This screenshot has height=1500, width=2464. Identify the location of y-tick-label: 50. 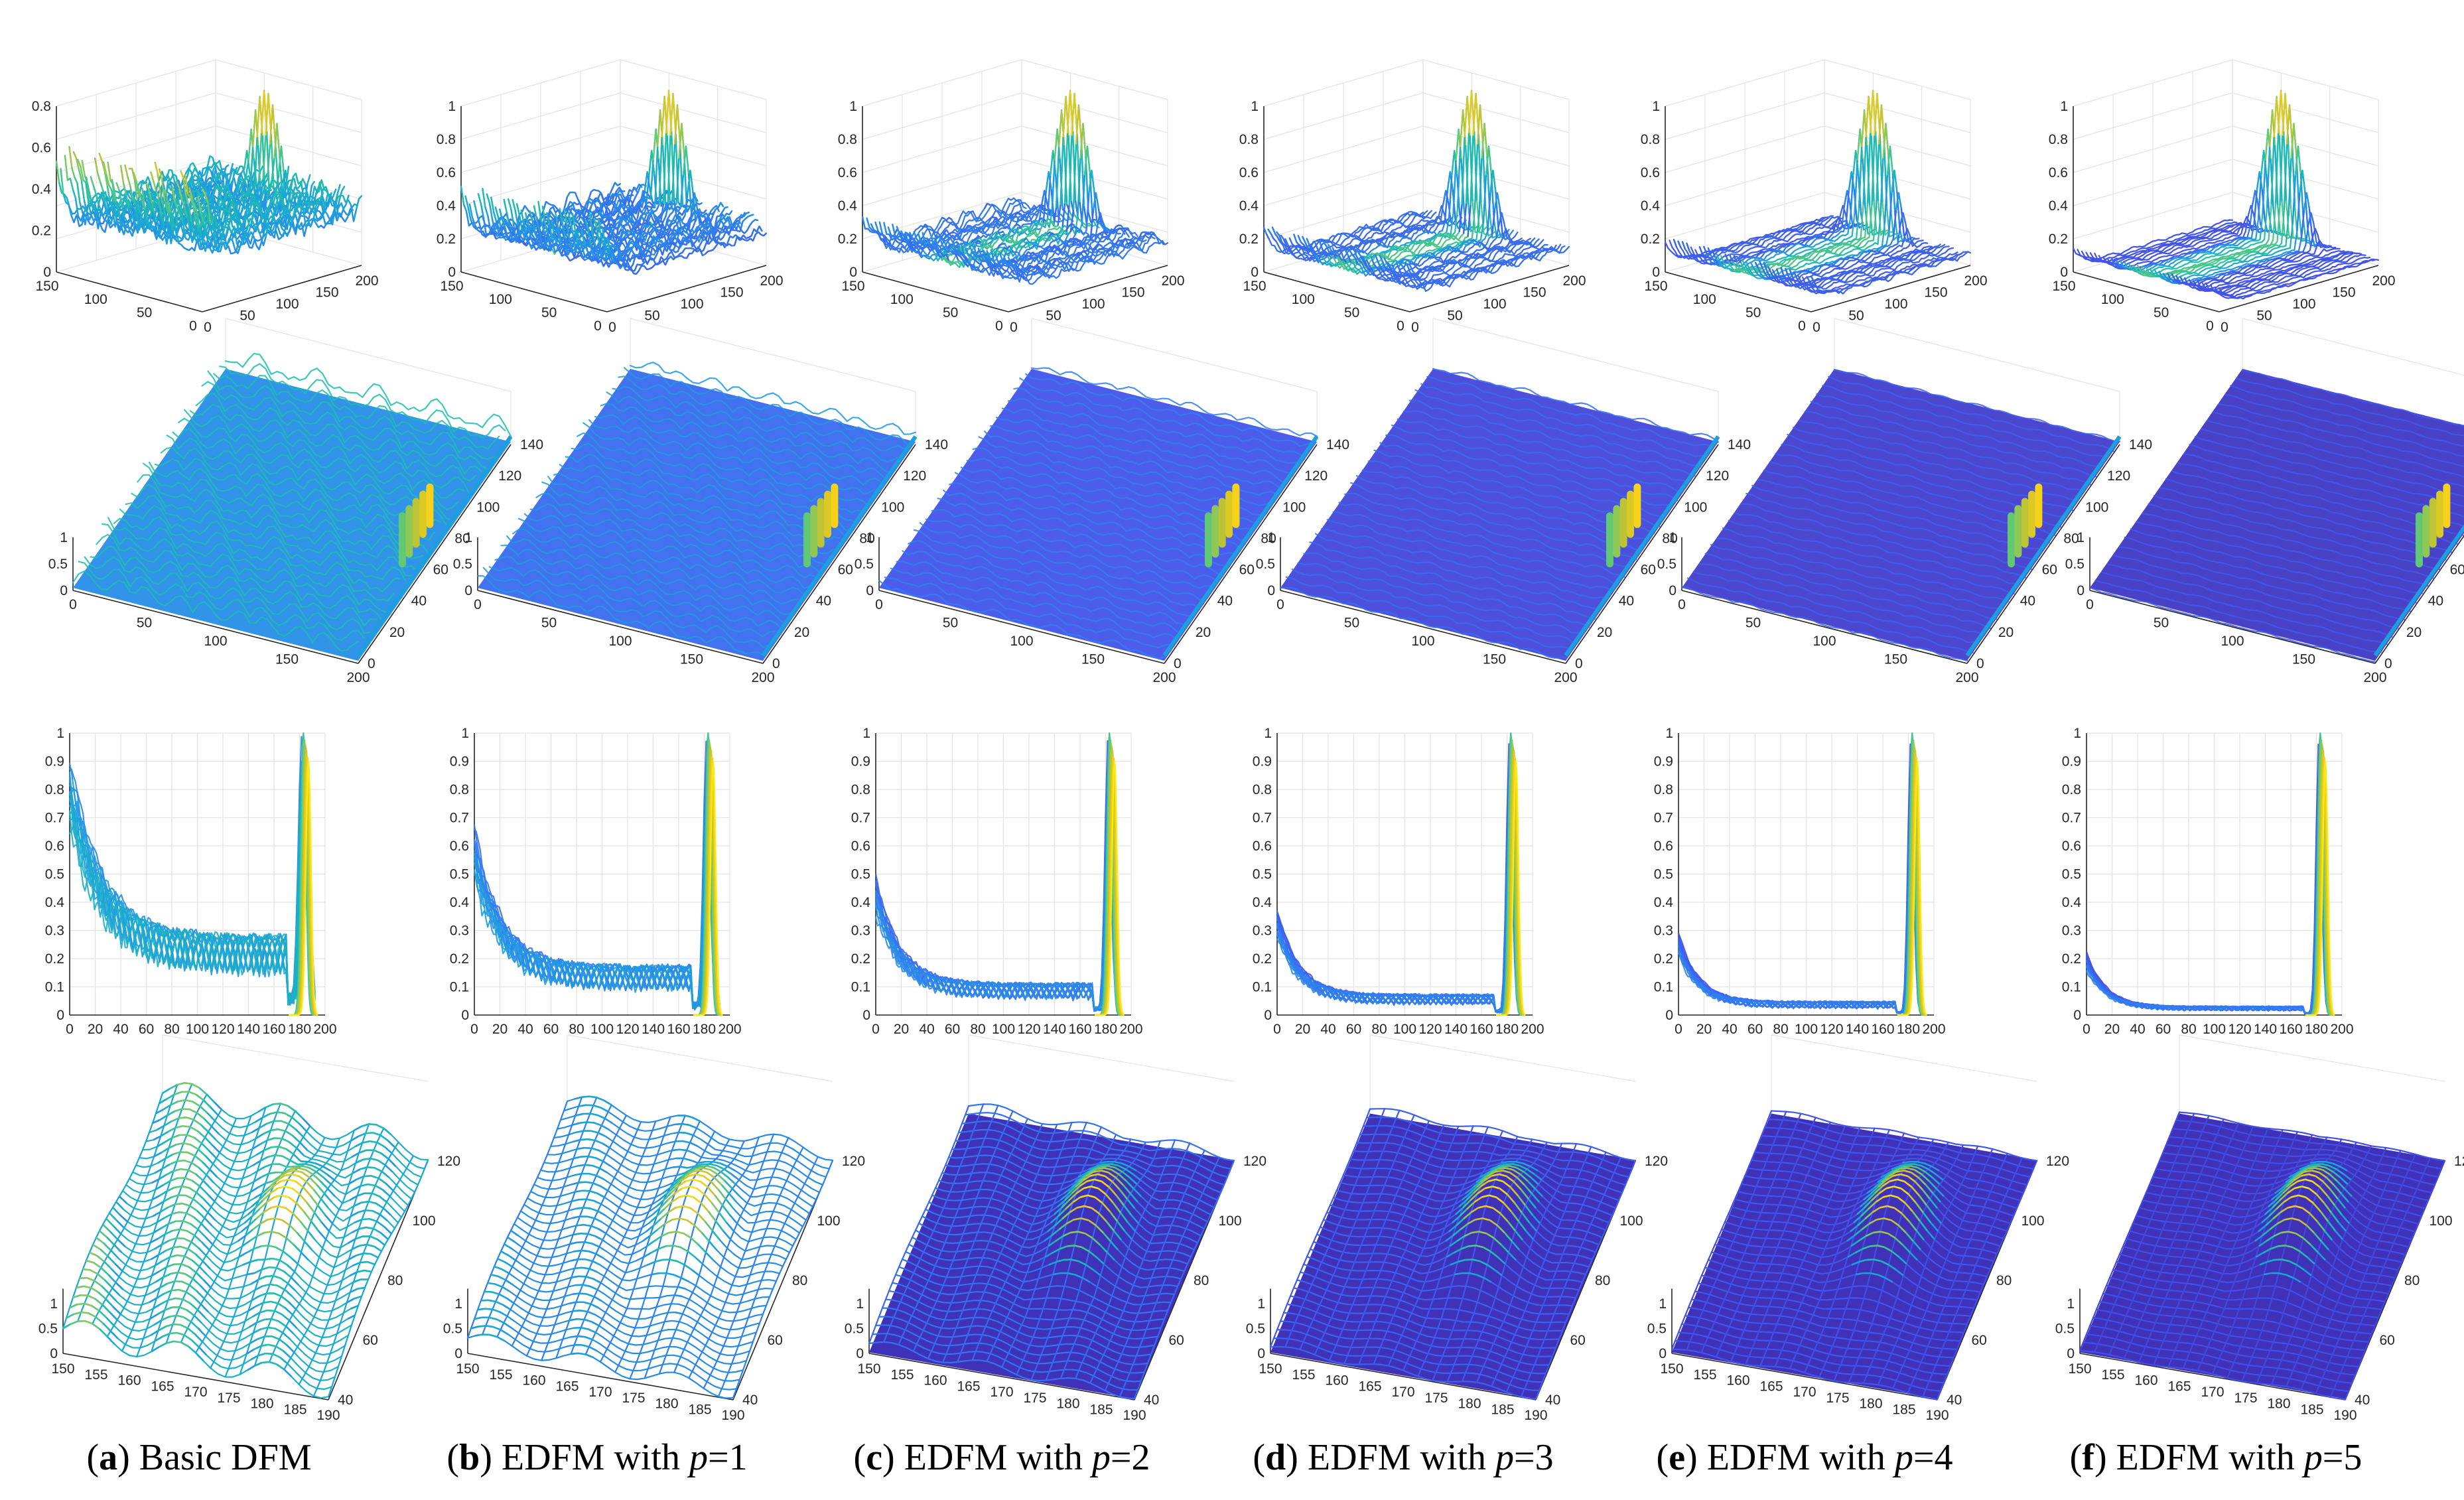
(549, 312).